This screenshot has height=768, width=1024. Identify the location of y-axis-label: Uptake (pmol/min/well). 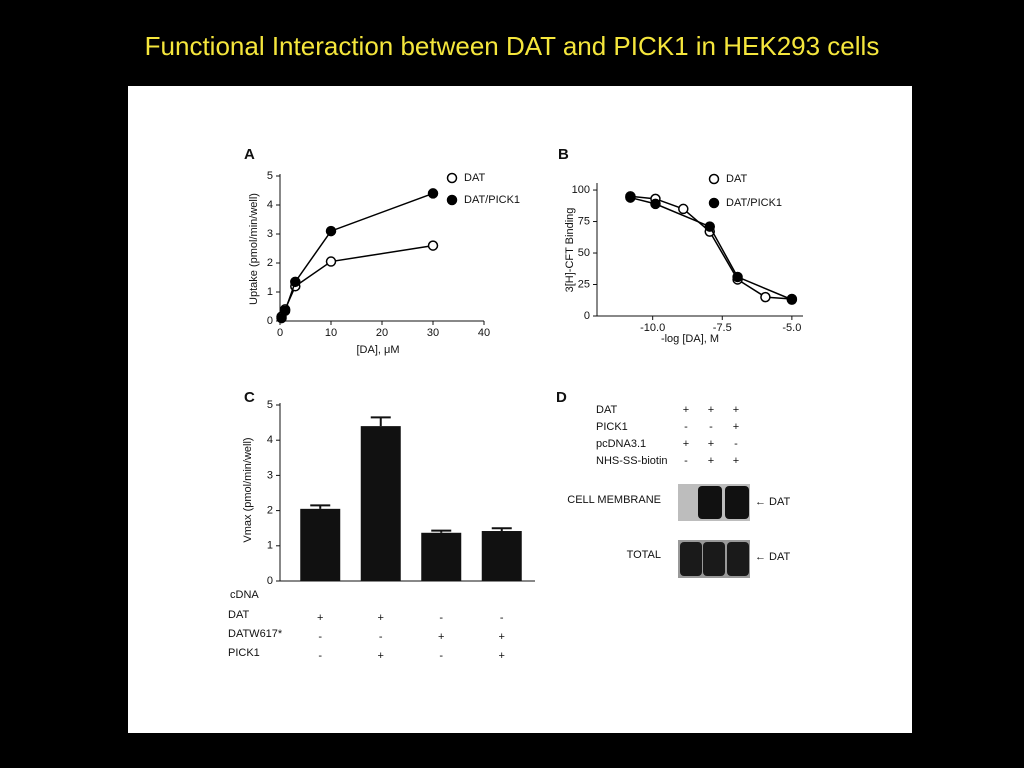
(254, 249).